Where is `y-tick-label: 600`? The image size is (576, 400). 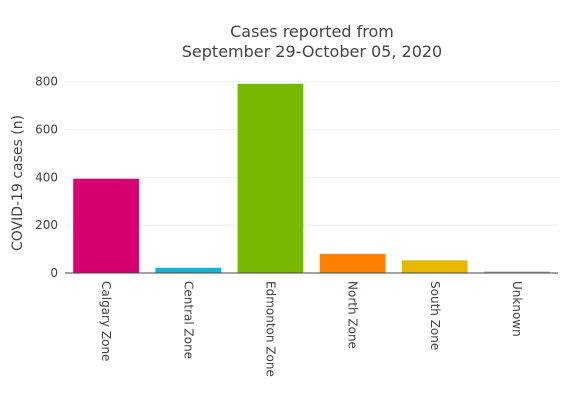
y-tick-label: 600 is located at coordinates (46, 129).